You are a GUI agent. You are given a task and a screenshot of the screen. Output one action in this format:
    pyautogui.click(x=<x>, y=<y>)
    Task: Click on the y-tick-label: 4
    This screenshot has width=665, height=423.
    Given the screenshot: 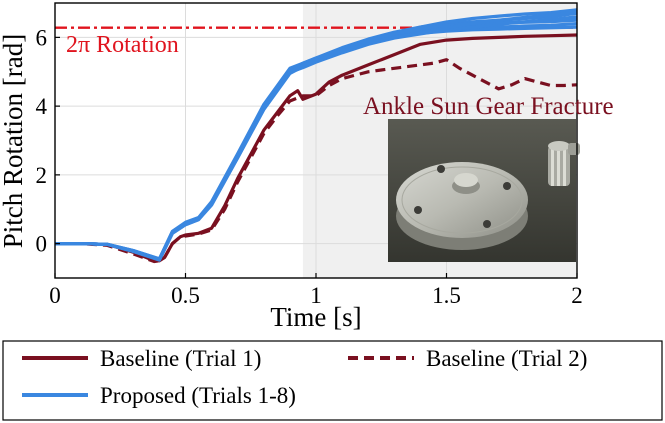 What is the action you would take?
    pyautogui.click(x=42, y=106)
    